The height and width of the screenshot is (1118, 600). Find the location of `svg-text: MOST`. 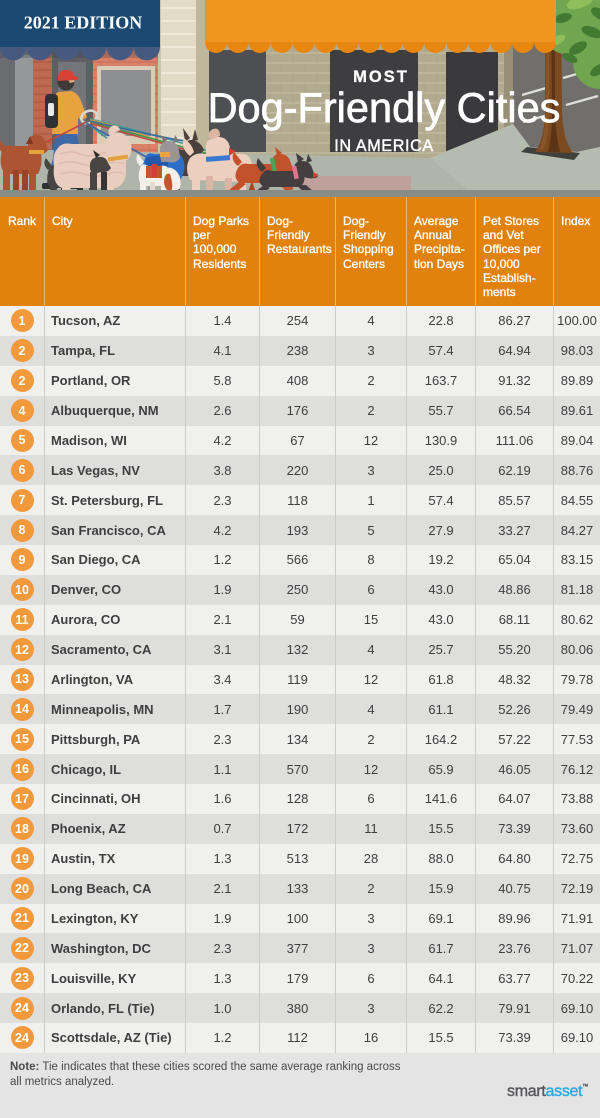

svg-text: MOST is located at coordinates (381, 77).